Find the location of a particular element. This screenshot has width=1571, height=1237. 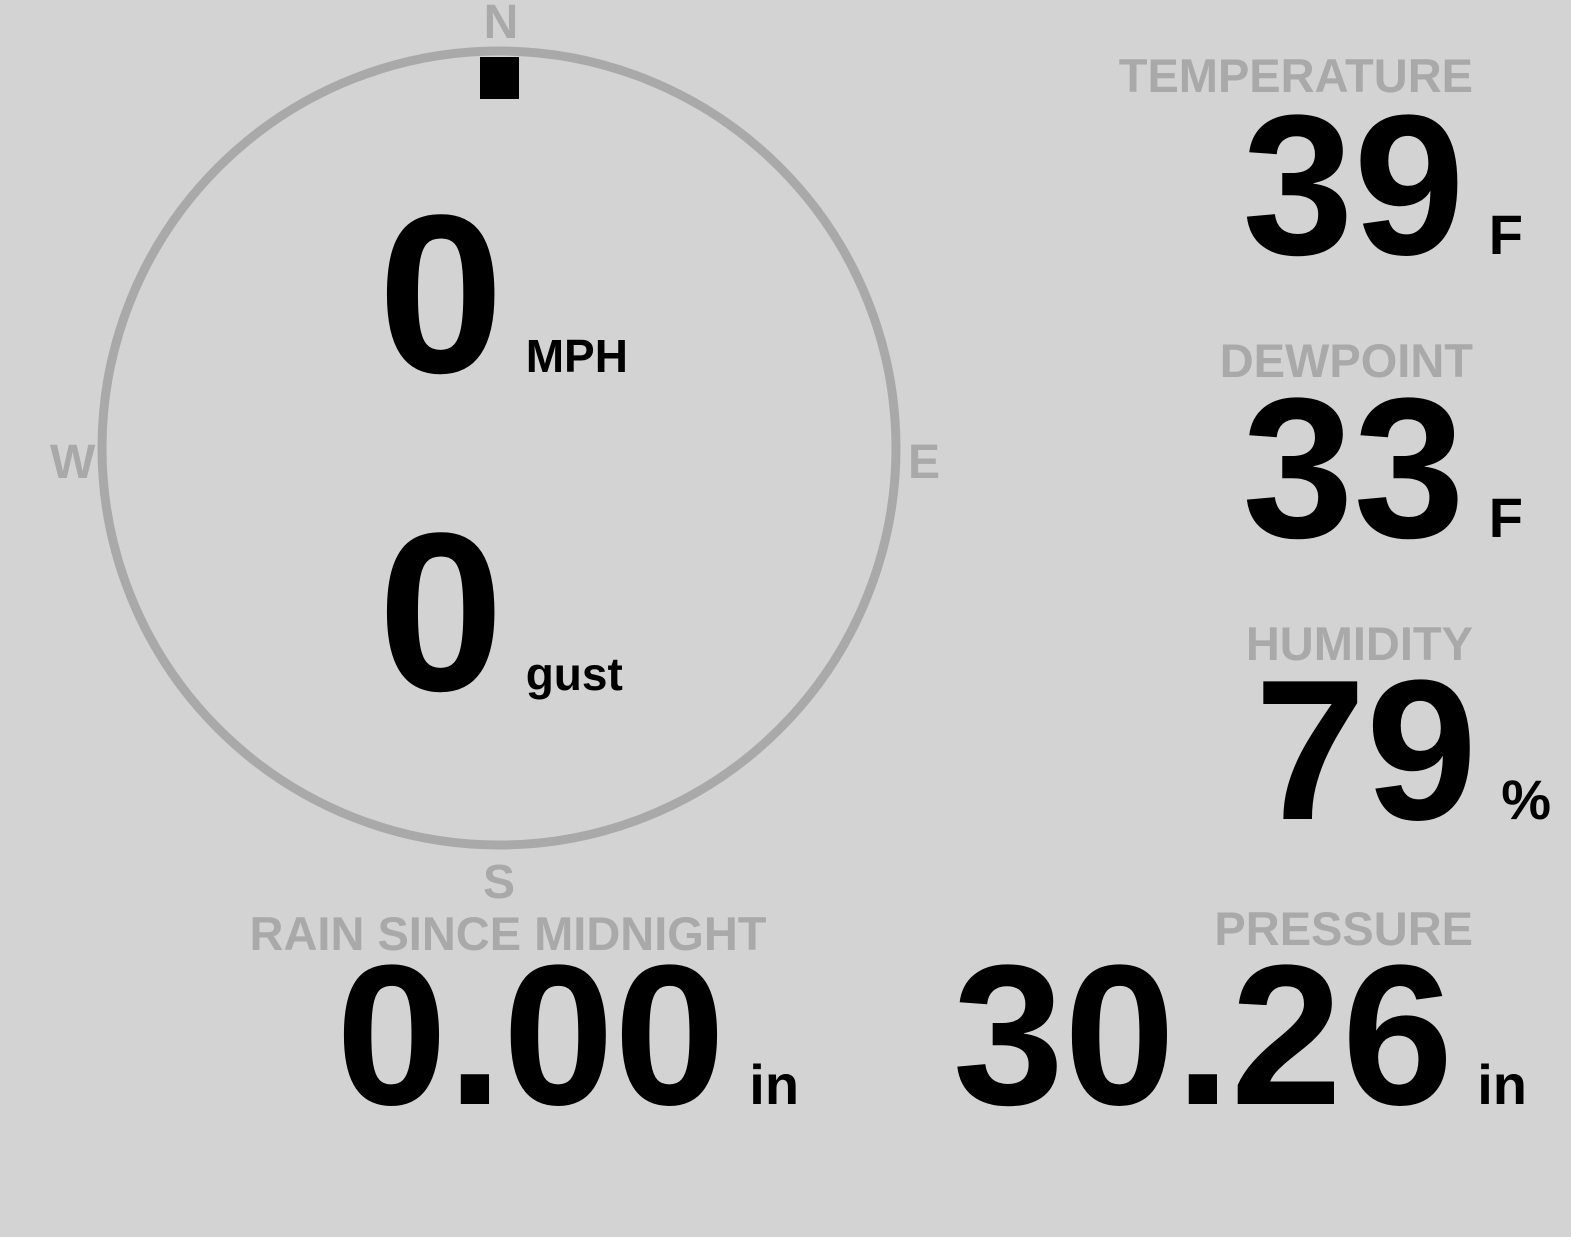

compass-north-label: N is located at coordinates (501, 24).